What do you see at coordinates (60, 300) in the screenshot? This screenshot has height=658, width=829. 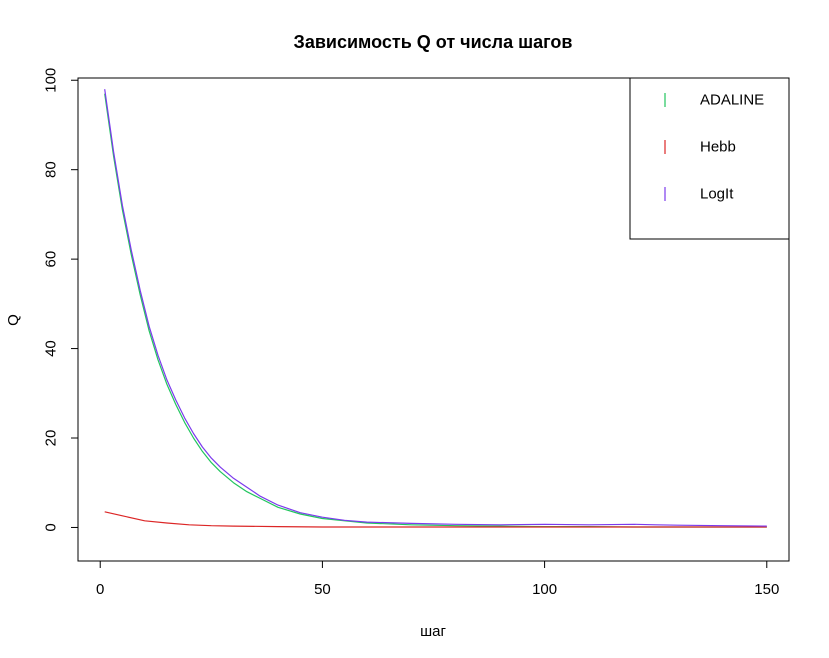 I see `y-axis: 0 20 40 60 80 100` at bounding box center [60, 300].